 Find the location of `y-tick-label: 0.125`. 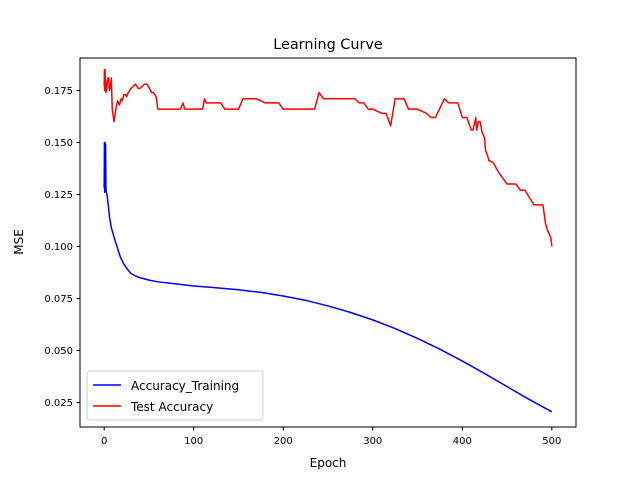

y-tick-label: 0.125 is located at coordinates (58, 195).